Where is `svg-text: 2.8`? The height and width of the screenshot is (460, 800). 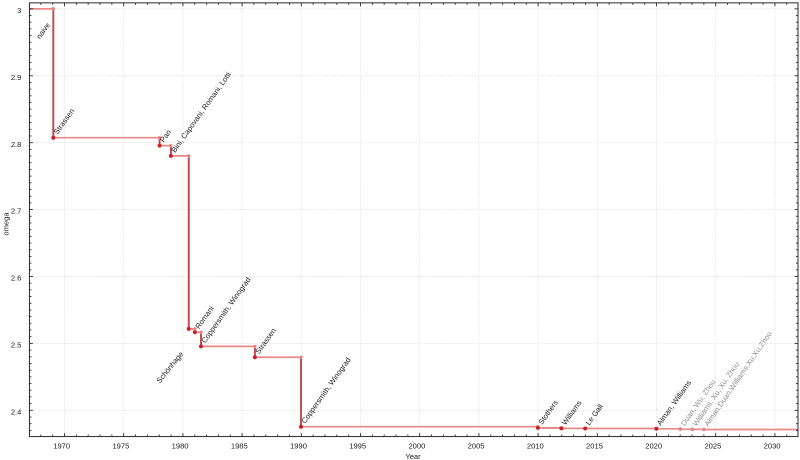 svg-text: 2.8 is located at coordinates (16, 144).